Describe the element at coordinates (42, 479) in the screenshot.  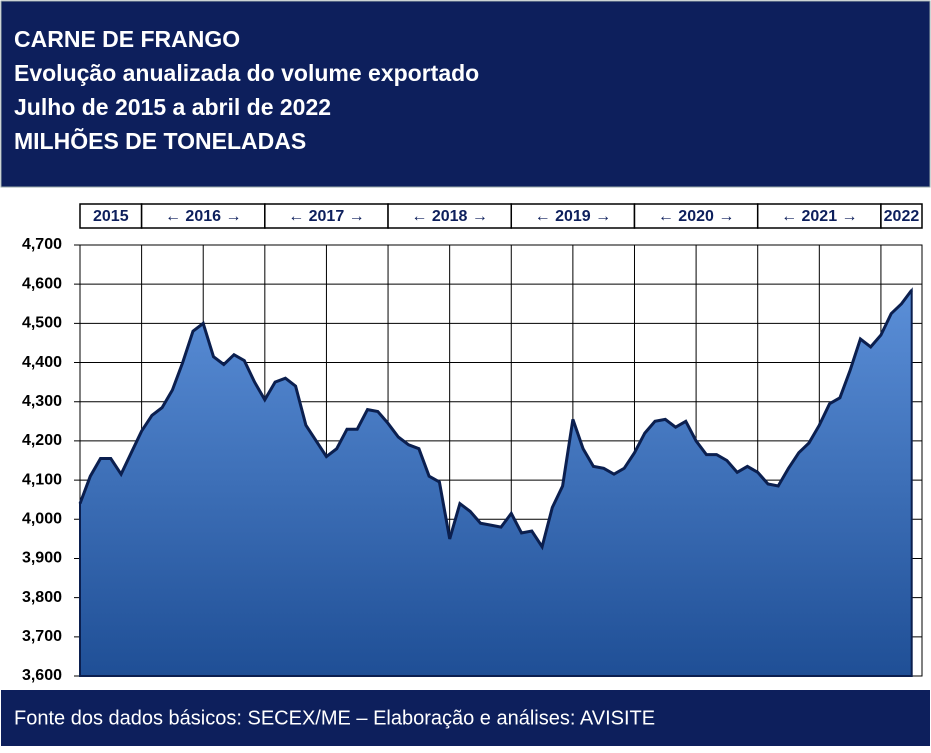
I see `y-tick-label: 4,100` at that location.